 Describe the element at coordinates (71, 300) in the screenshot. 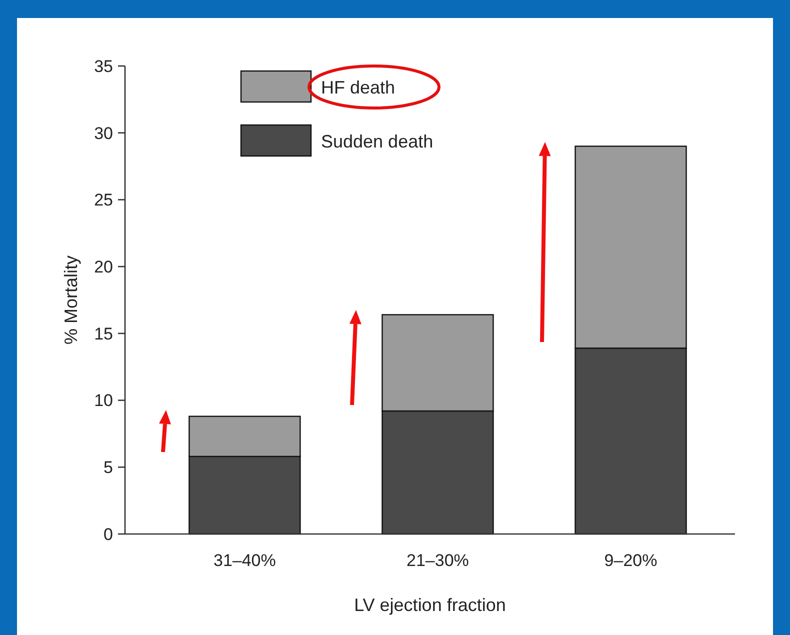

I see `y-axis-title: % Mortality` at that location.